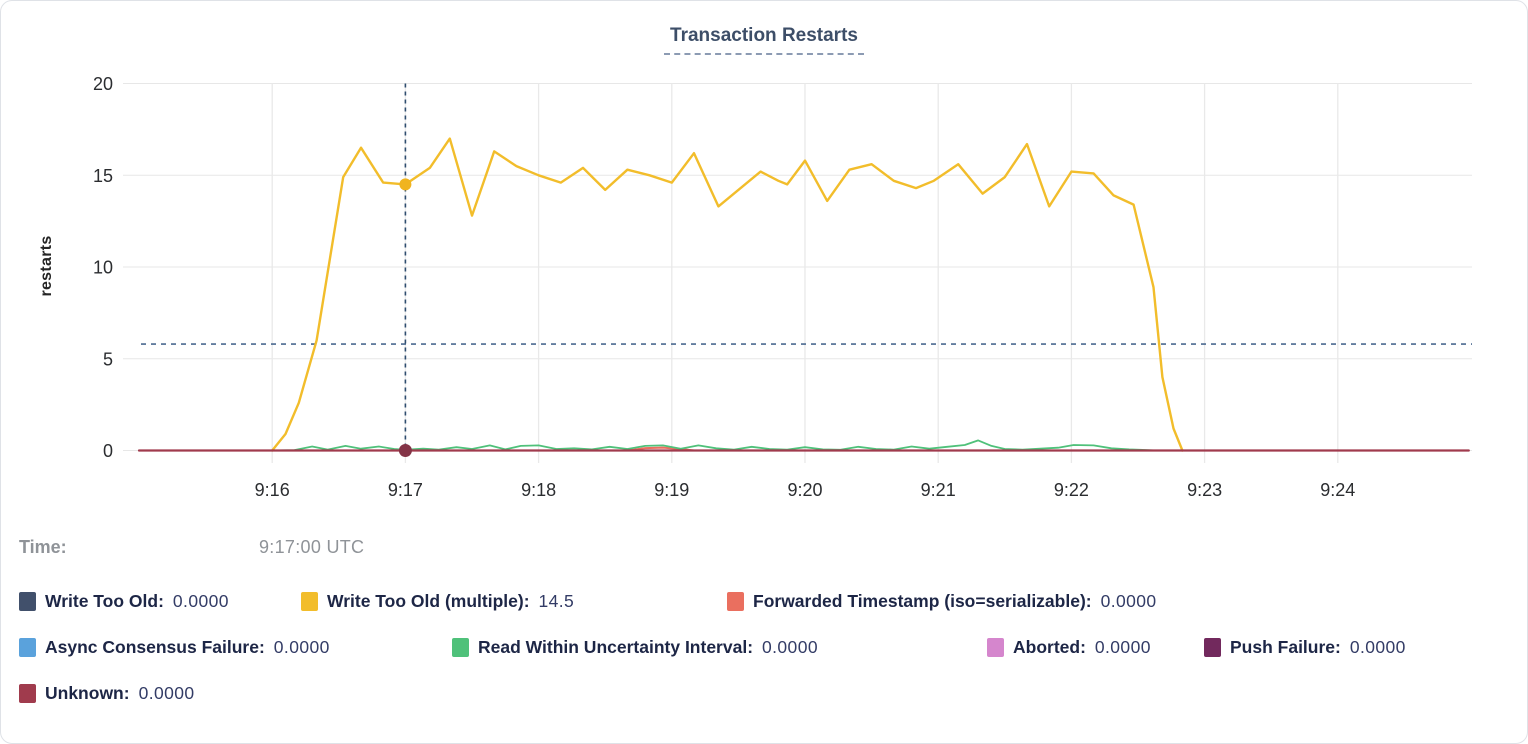 This screenshot has width=1528, height=744. What do you see at coordinates (714, 445) in the screenshot?
I see `series-line-read-within-uncertainty-interval` at bounding box center [714, 445].